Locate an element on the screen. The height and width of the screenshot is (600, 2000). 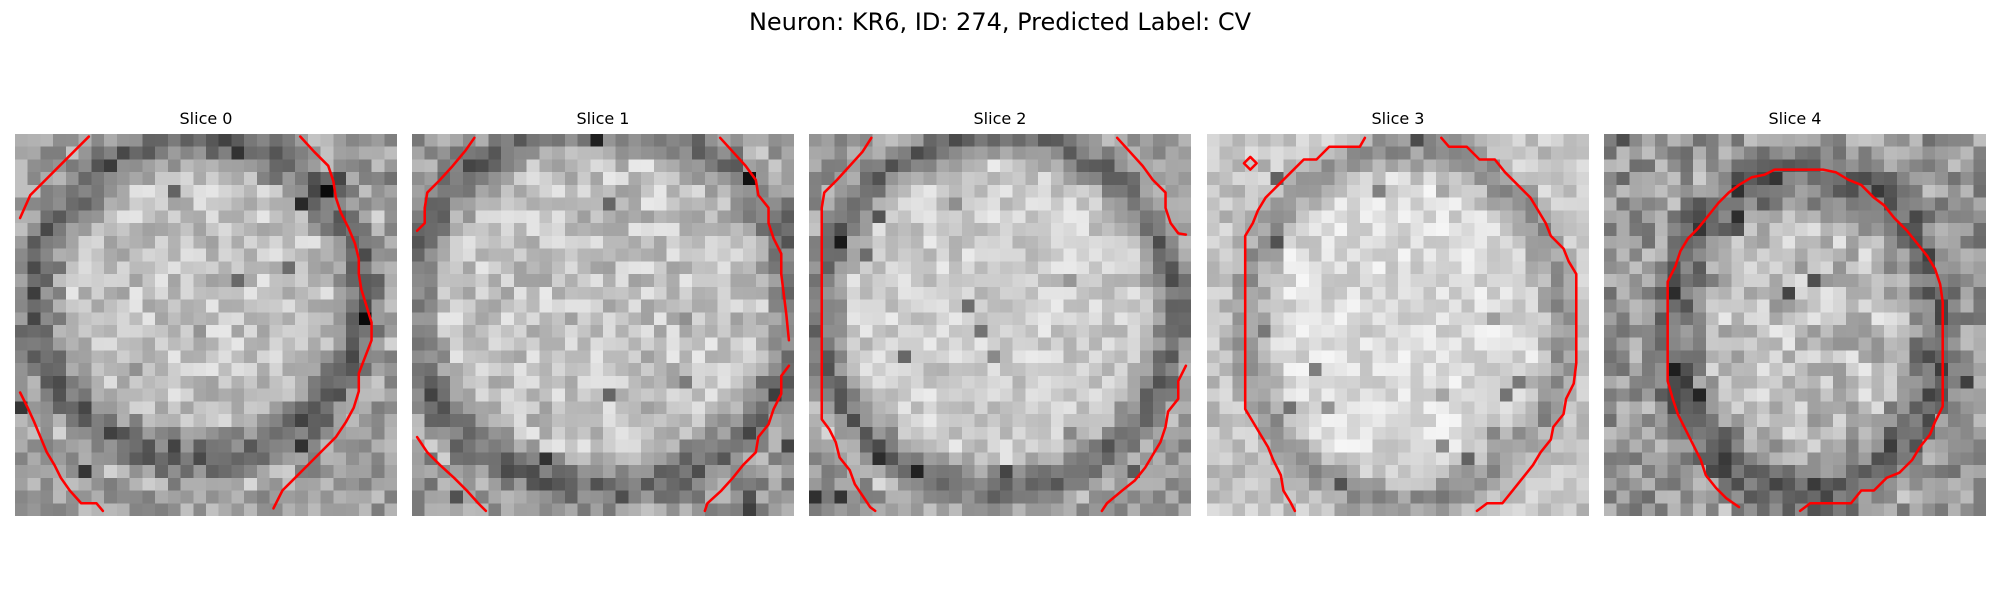
slice-title-4: Slice 4 is located at coordinates (1795, 118).